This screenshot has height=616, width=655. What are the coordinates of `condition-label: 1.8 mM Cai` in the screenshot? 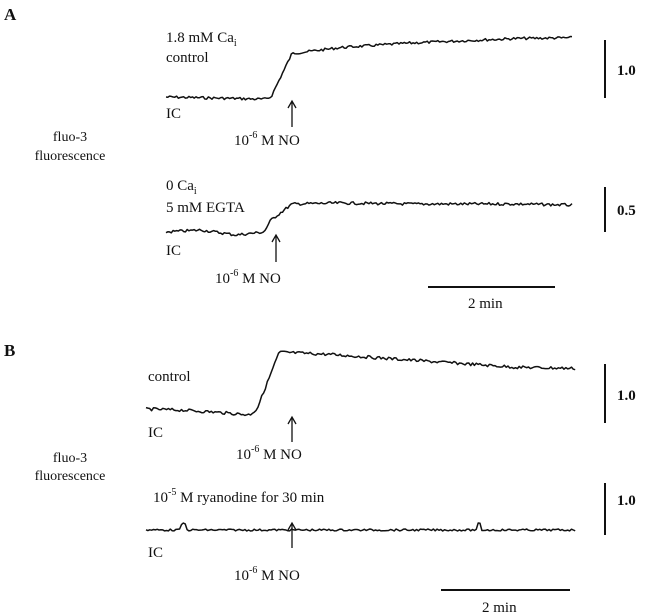 It's located at (201, 39).